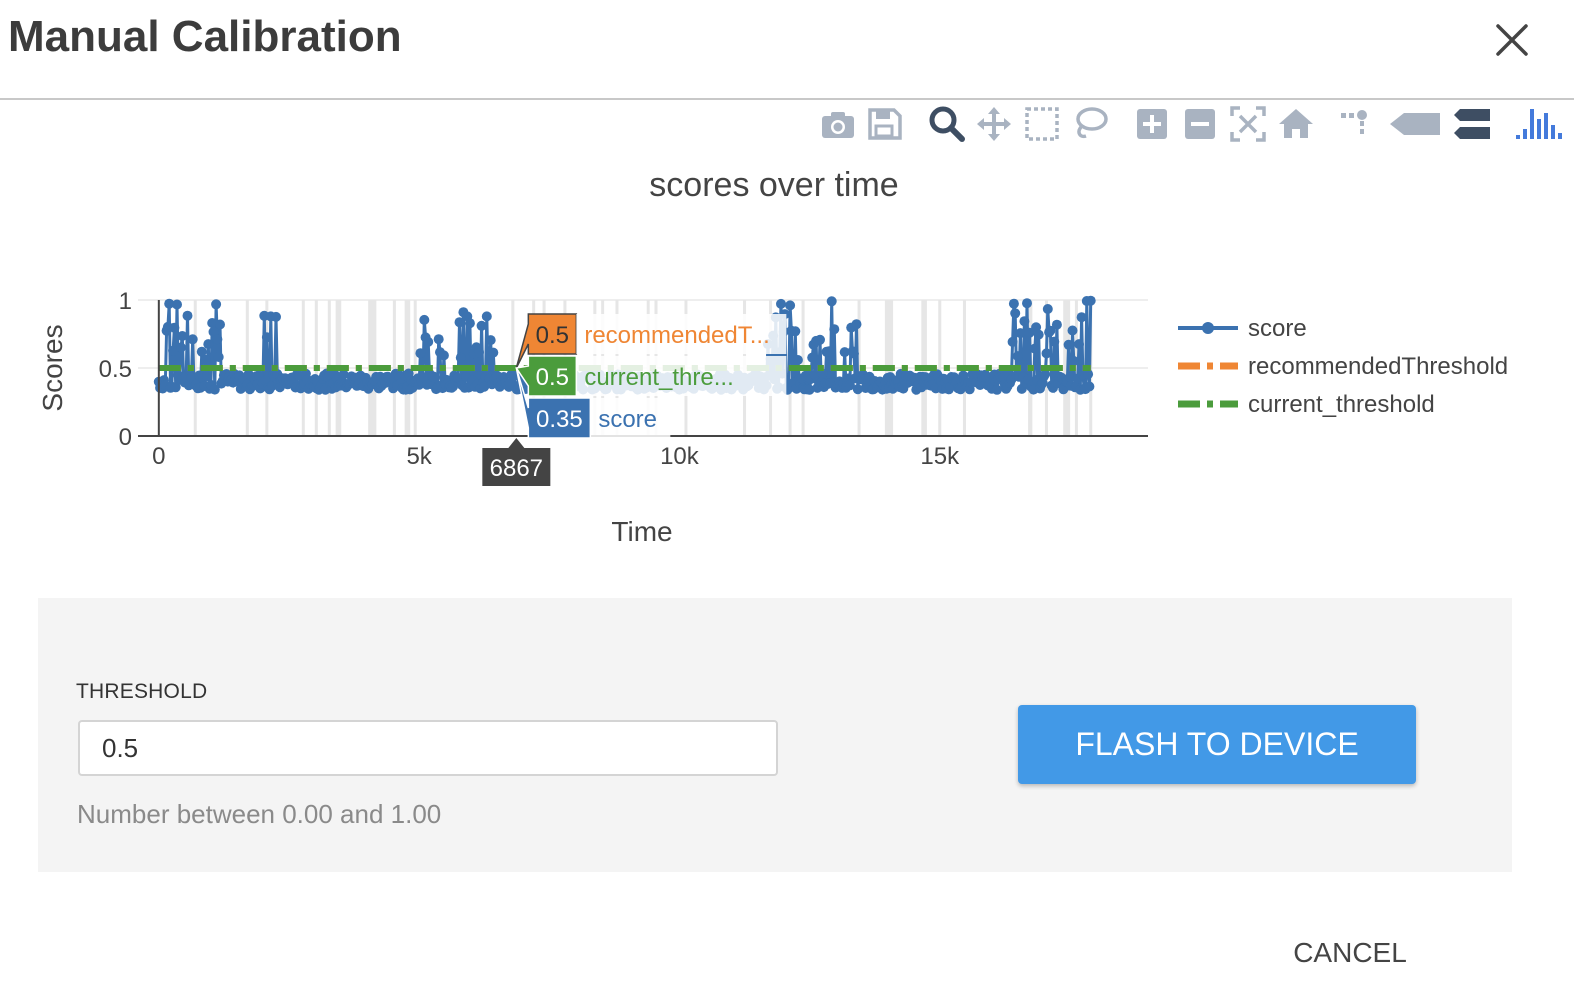 This screenshot has height=1000, width=1574. I want to click on zoom-icon, so click(946, 124).